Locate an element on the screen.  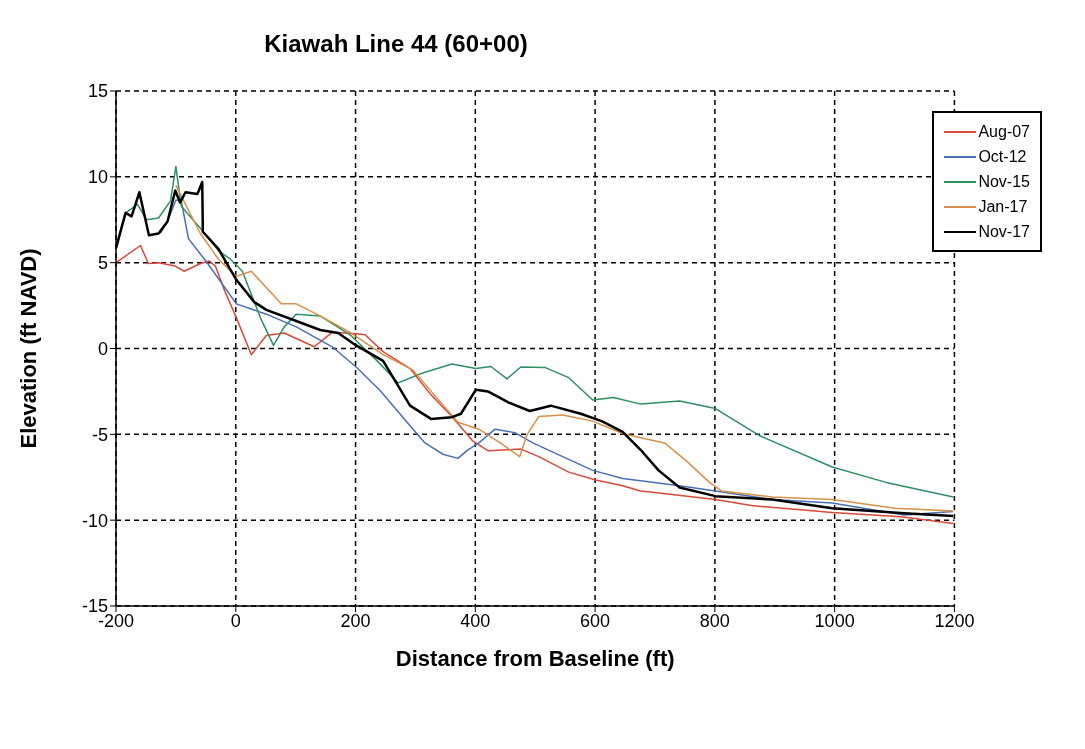
x-tick-label: 600 is located at coordinates (595, 620).